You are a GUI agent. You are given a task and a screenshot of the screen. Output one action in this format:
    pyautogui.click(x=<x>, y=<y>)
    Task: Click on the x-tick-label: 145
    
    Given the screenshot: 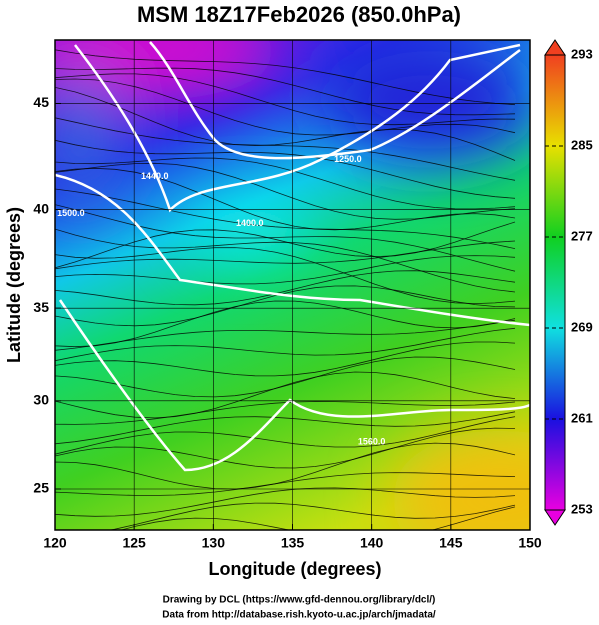 What is the action you would take?
    pyautogui.click(x=451, y=543)
    